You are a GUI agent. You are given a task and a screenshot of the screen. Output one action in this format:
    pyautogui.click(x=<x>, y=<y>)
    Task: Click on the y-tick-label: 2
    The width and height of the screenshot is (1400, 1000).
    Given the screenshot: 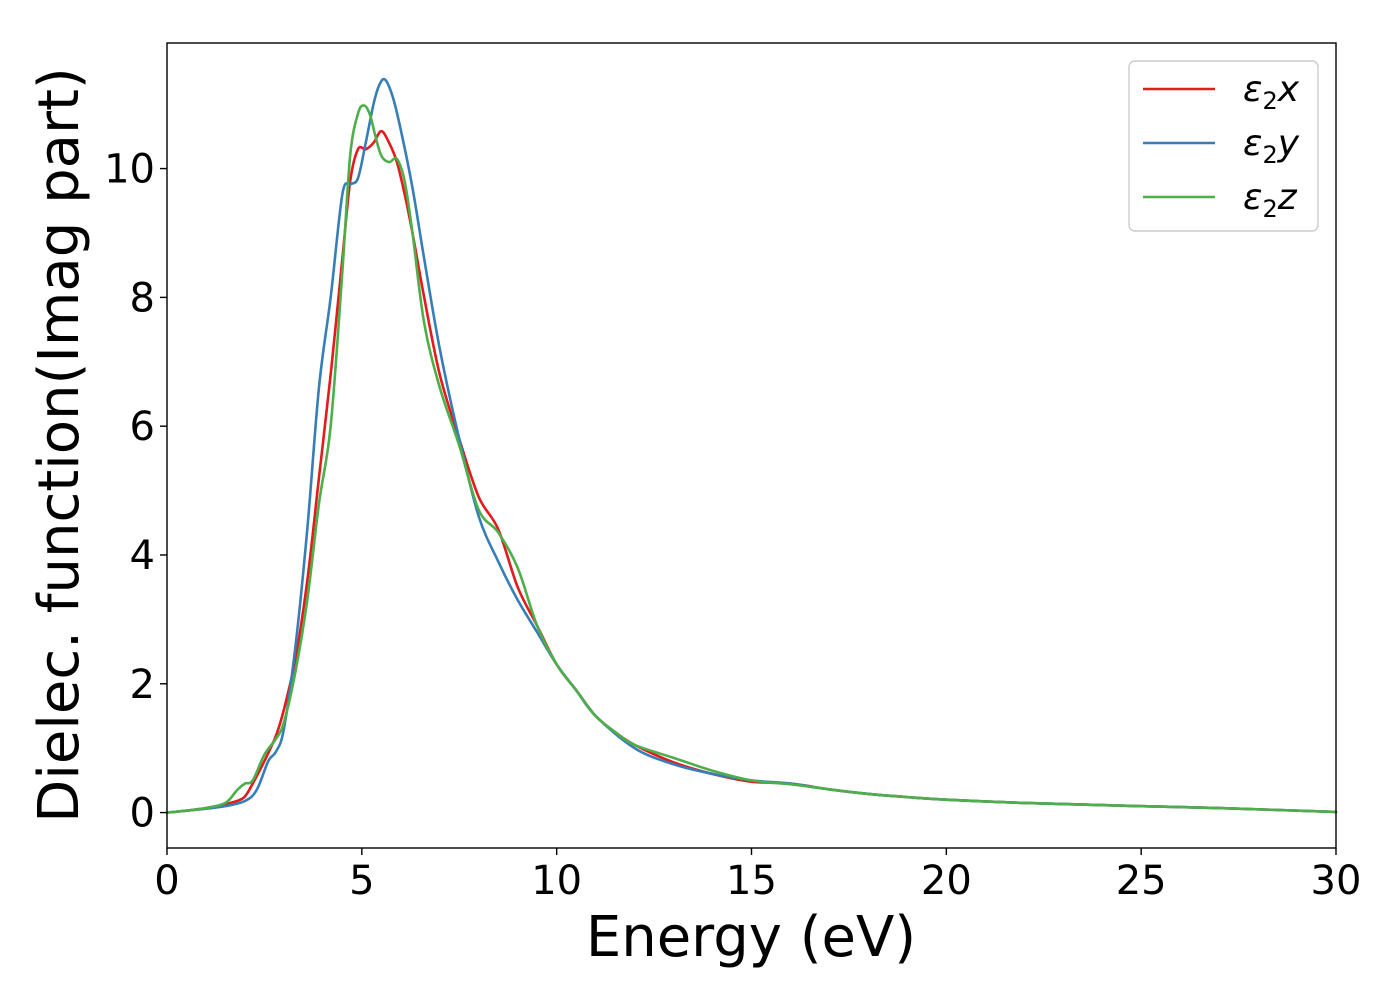 What is the action you would take?
    pyautogui.click(x=142, y=685)
    